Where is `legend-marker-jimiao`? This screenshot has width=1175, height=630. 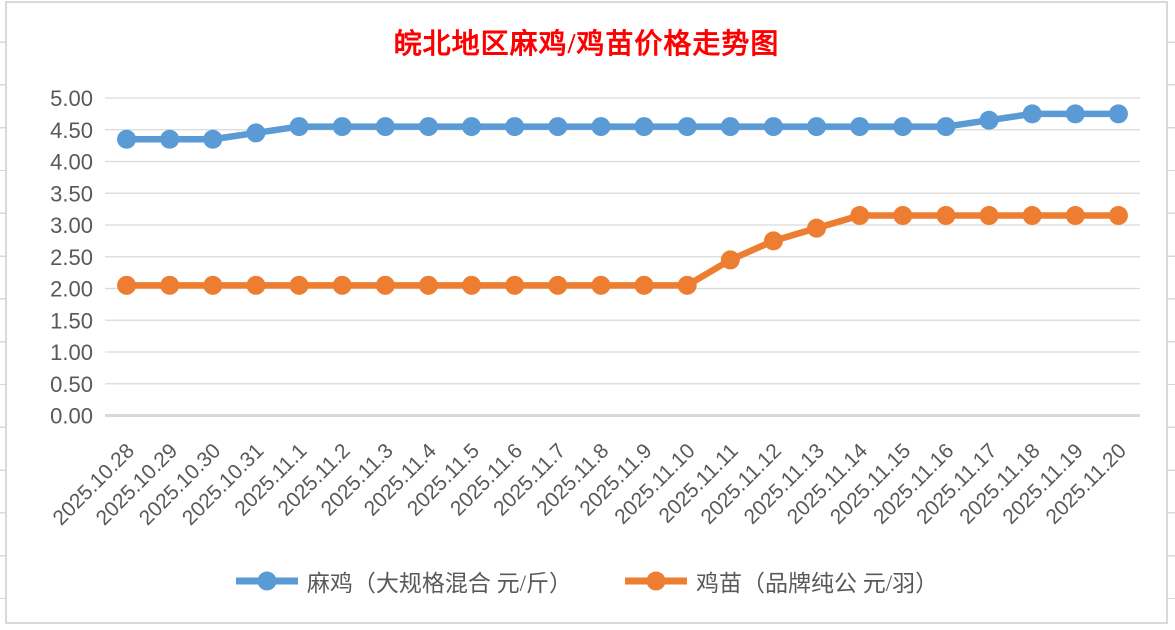
legend-marker-jimiao is located at coordinates (656, 581).